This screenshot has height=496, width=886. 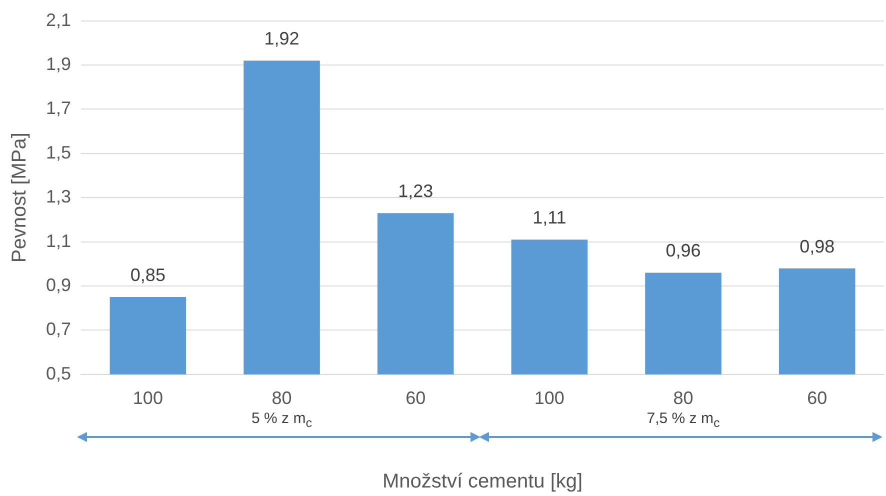 I want to click on data-label: 0,96, so click(x=683, y=250).